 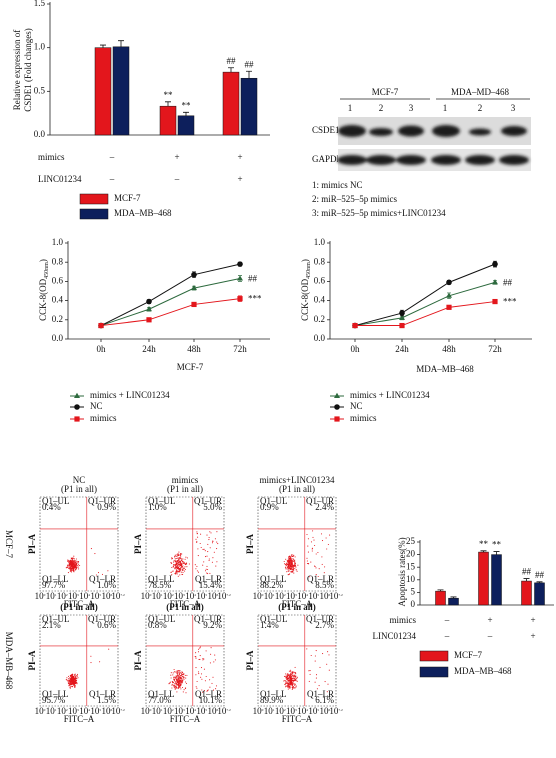 What do you see at coordinates (138, 660) in the screenshot?
I see `y-axis-label: PI–A` at bounding box center [138, 660].